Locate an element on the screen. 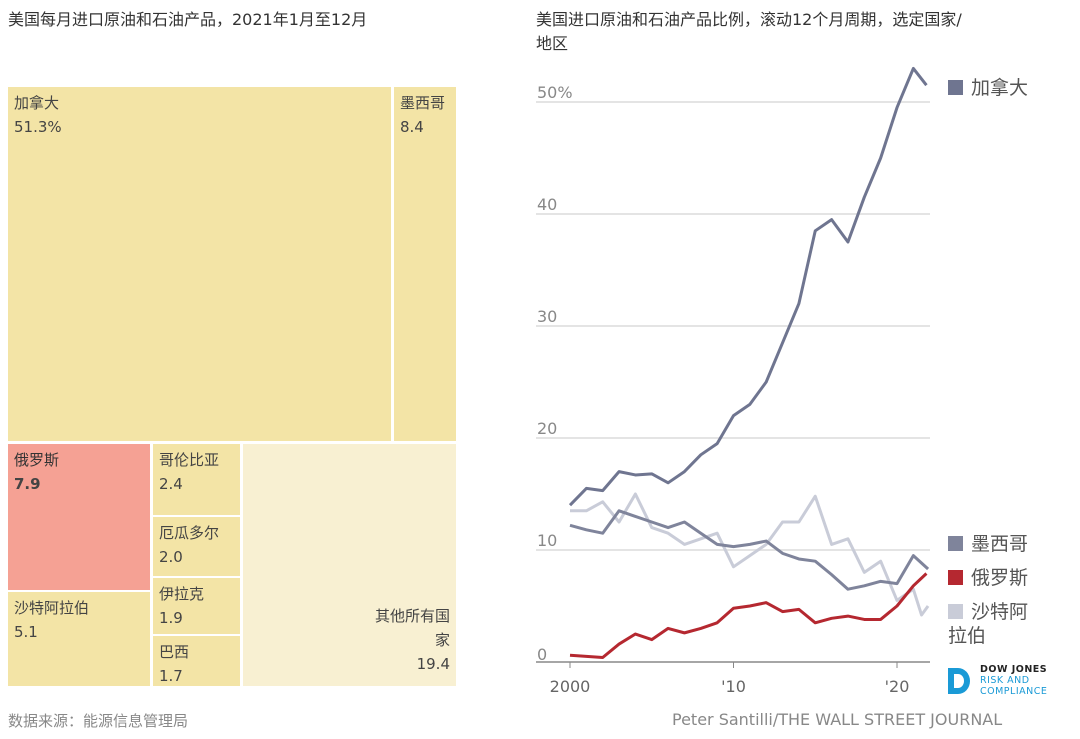 Image resolution: width=1080 pixels, height=739 pixels. treemap-title: 美国每月进口原油和石油产品，2021年1月至12月 is located at coordinates (188, 19).